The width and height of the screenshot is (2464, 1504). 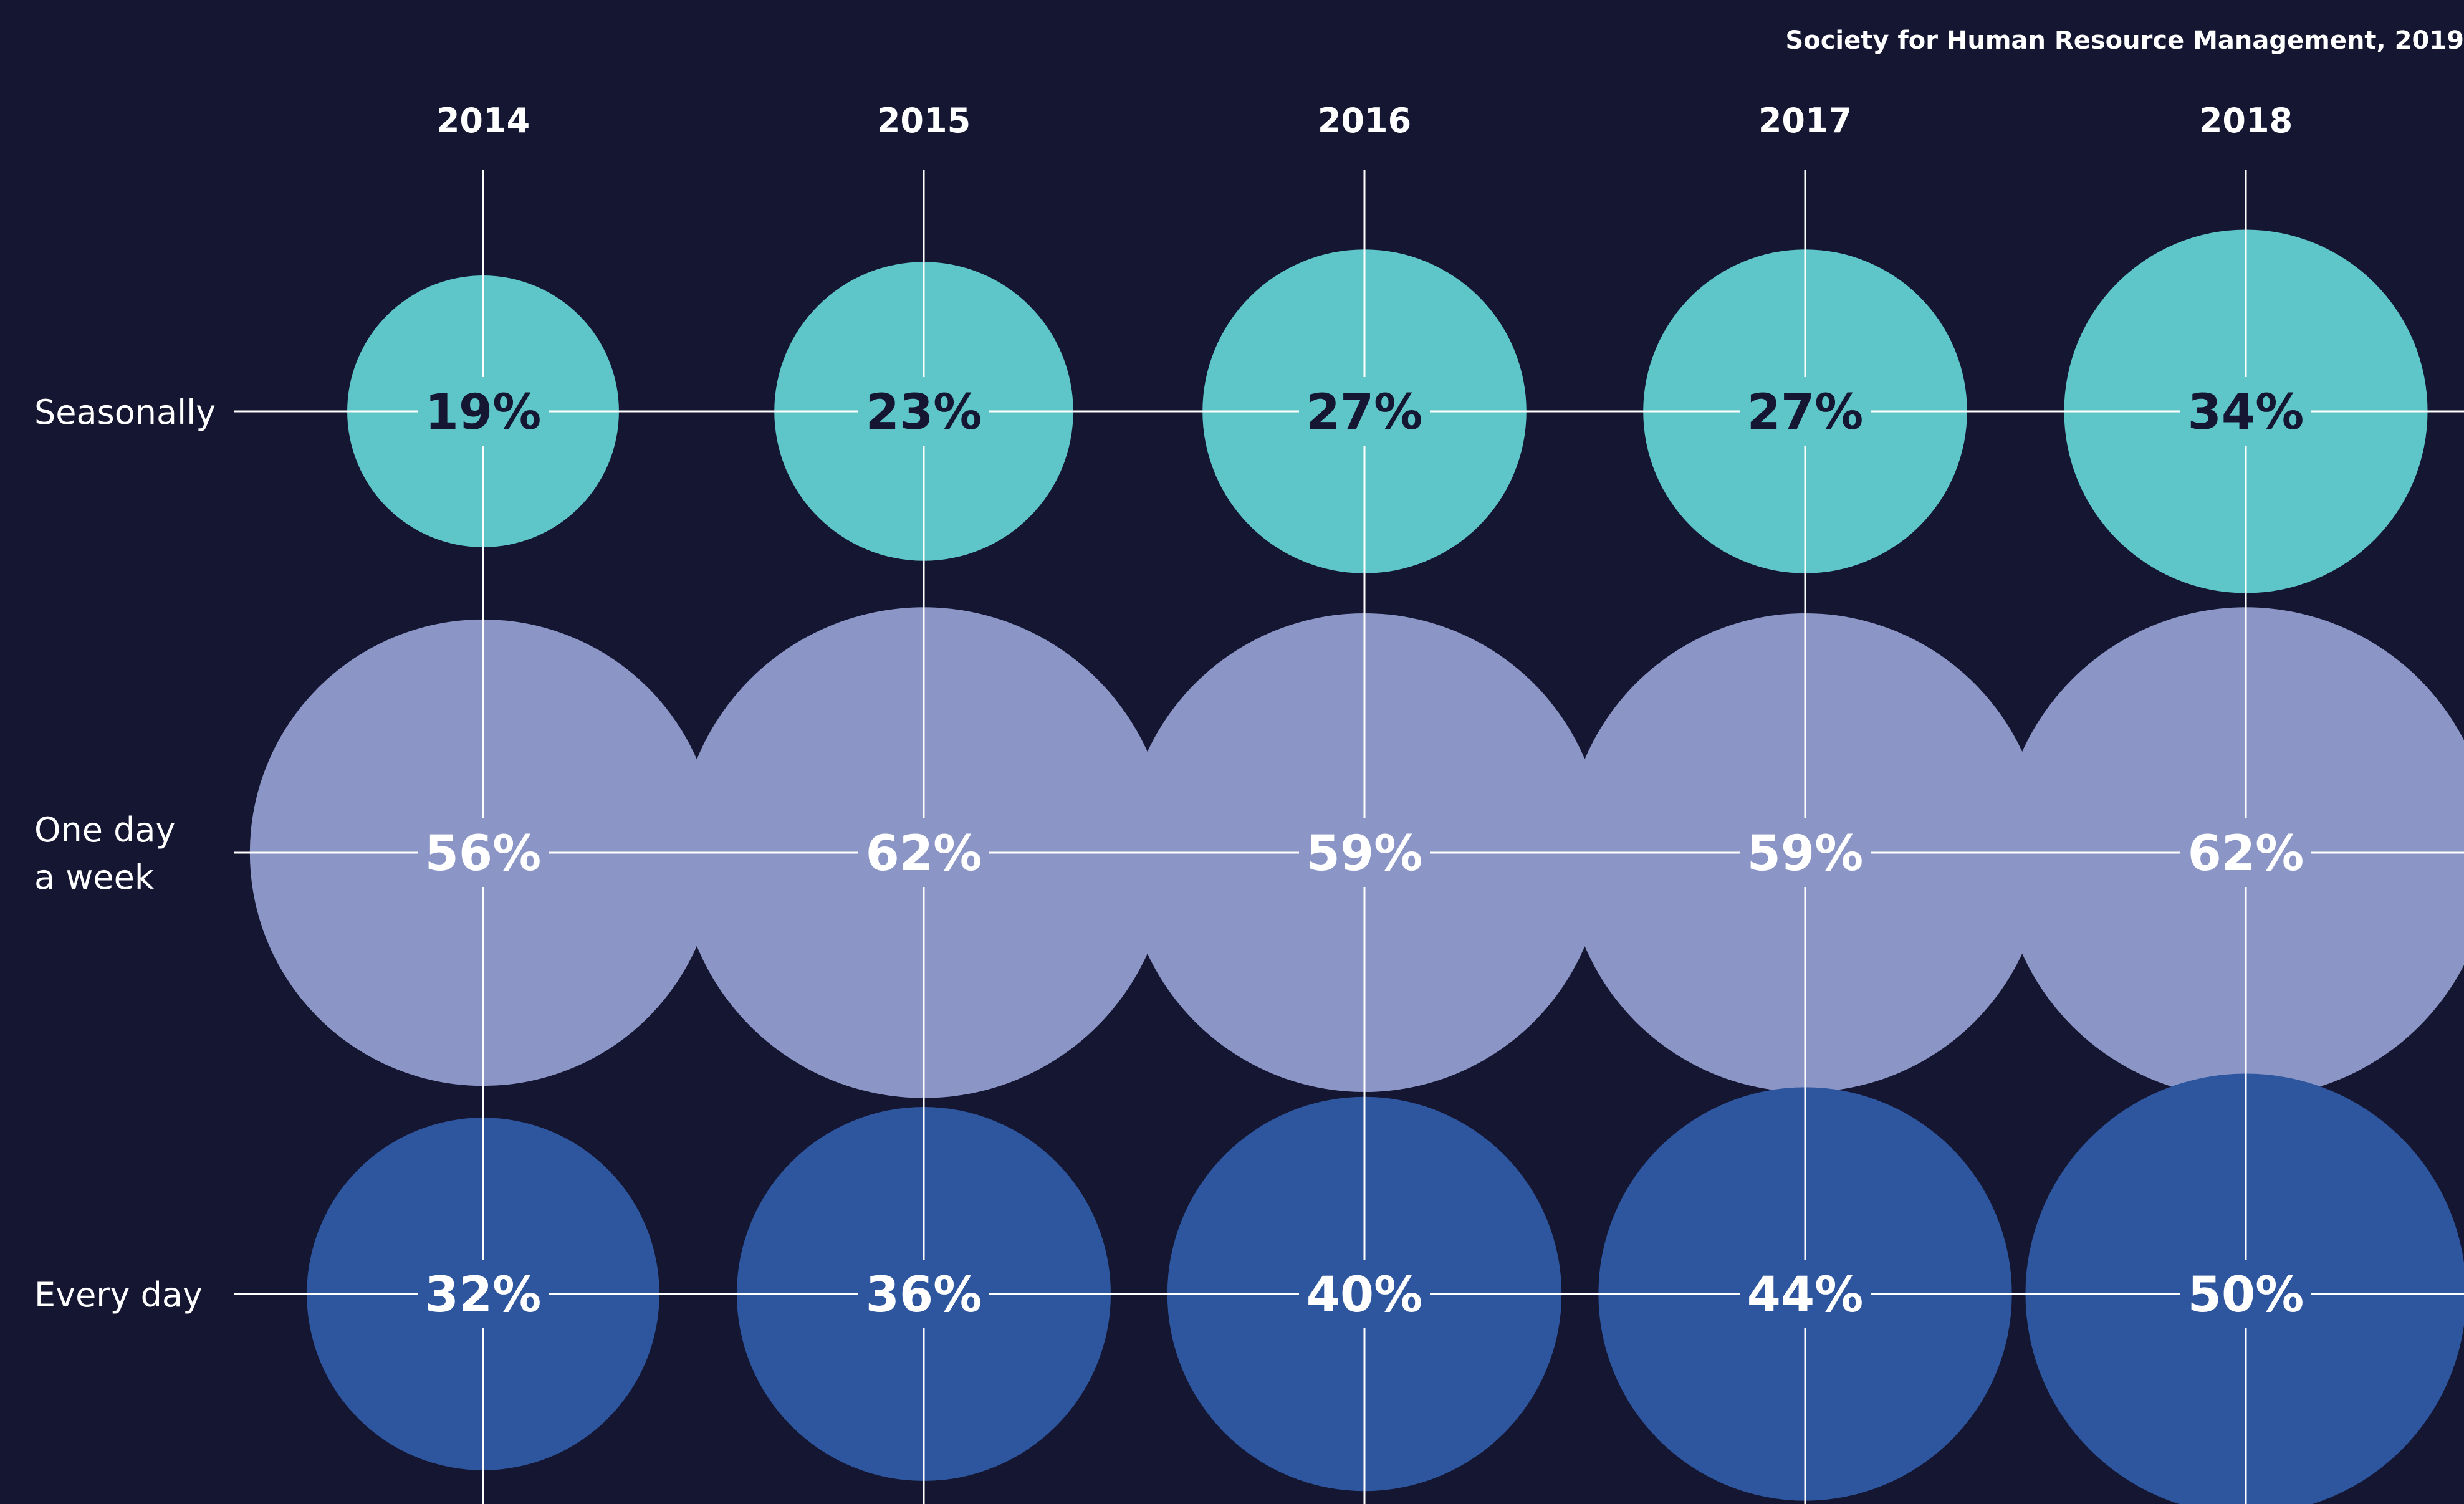 I want to click on bubble-0-2017, so click(x=1805, y=411).